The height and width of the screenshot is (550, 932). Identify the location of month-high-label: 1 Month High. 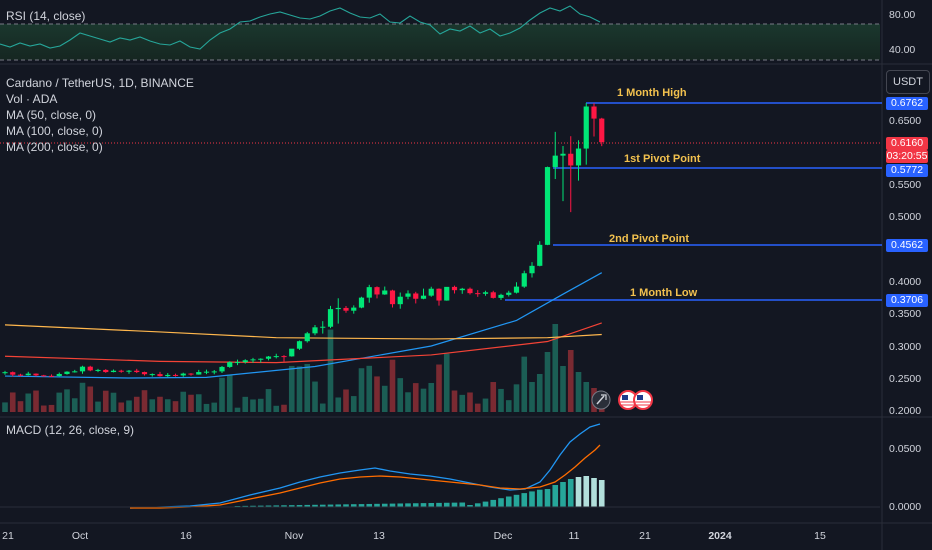
(652, 93).